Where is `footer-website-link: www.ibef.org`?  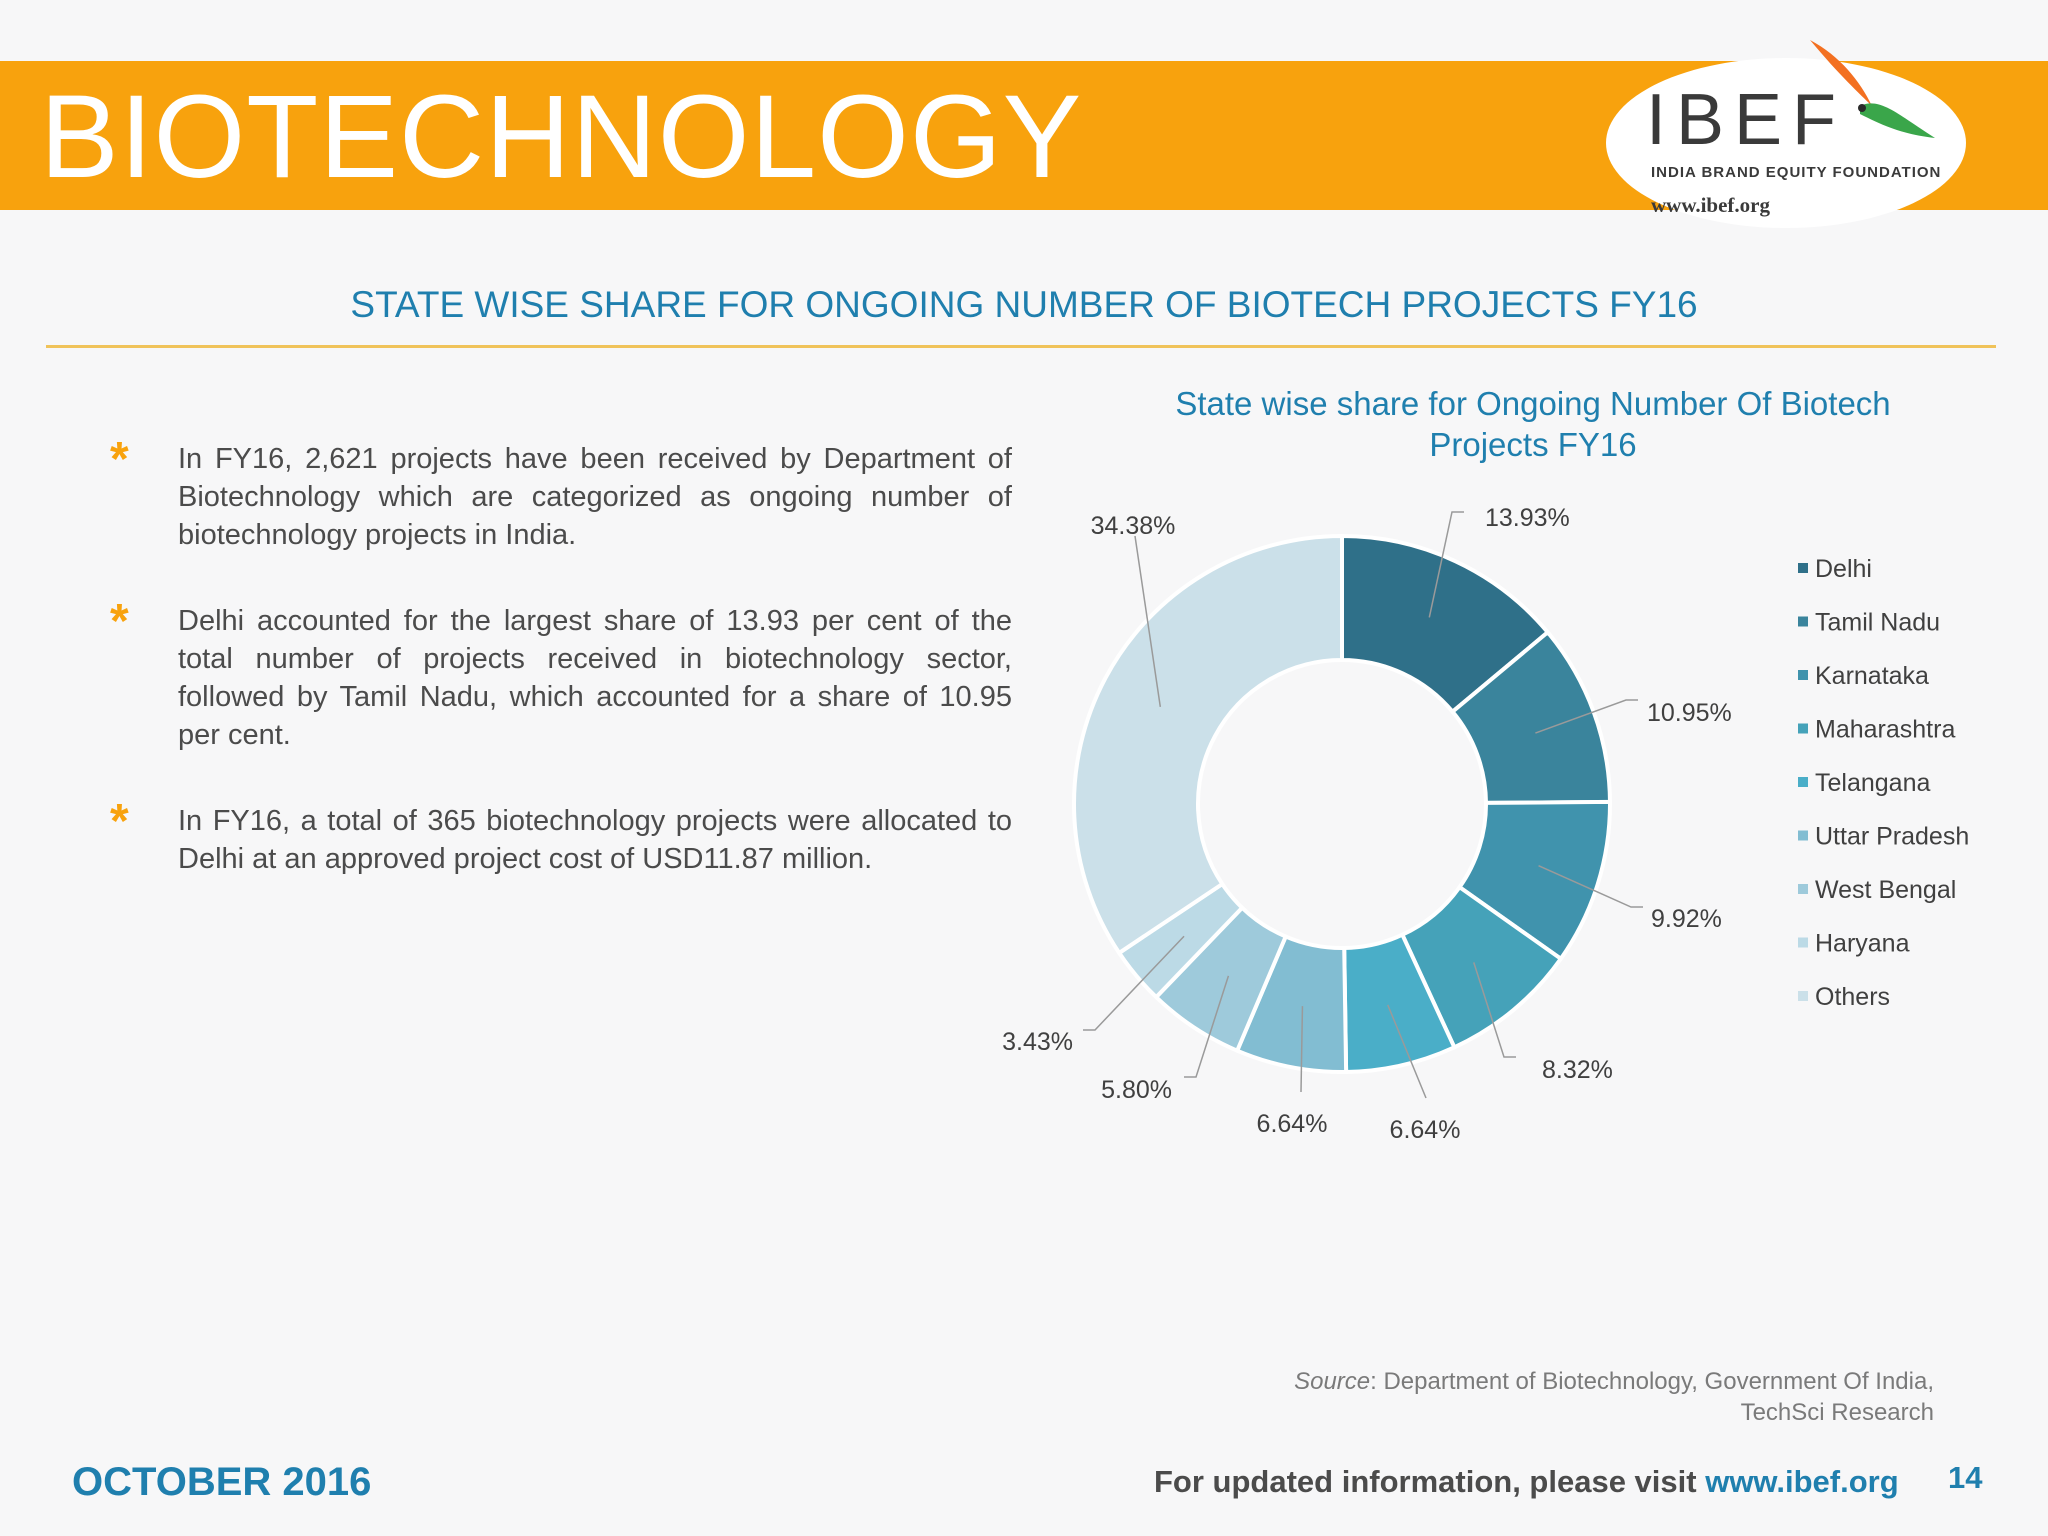
footer-website-link: www.ibef.org is located at coordinates (1802, 1481).